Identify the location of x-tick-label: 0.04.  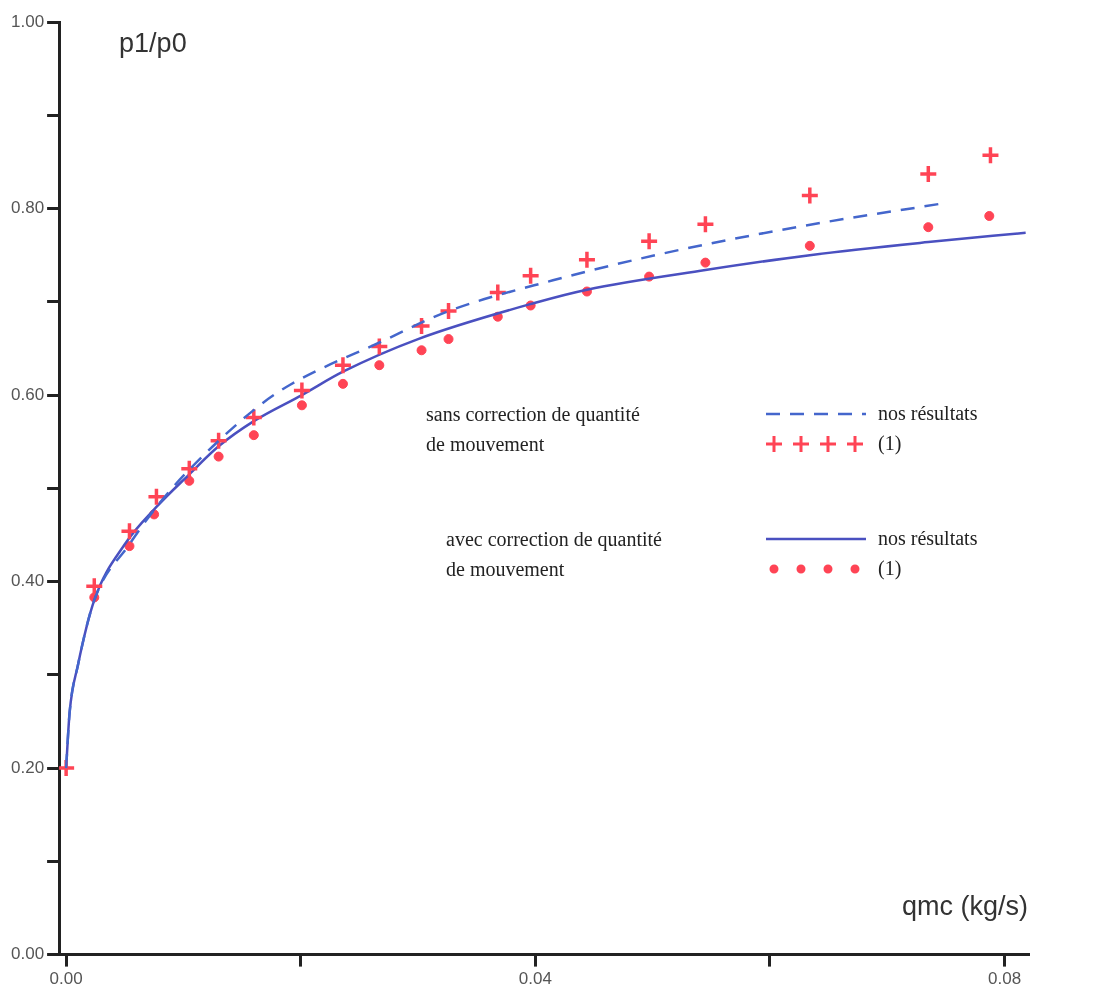
(535, 979).